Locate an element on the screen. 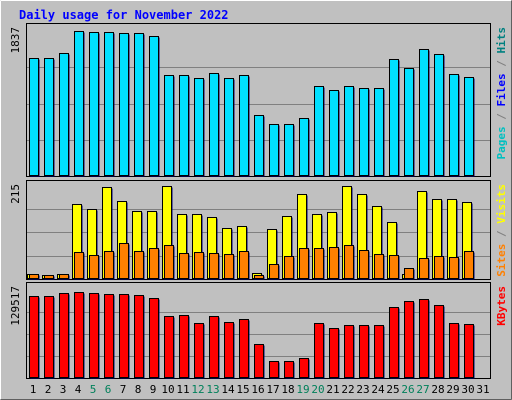 The image size is (512, 400). day-label-24: 24 is located at coordinates (378, 389).